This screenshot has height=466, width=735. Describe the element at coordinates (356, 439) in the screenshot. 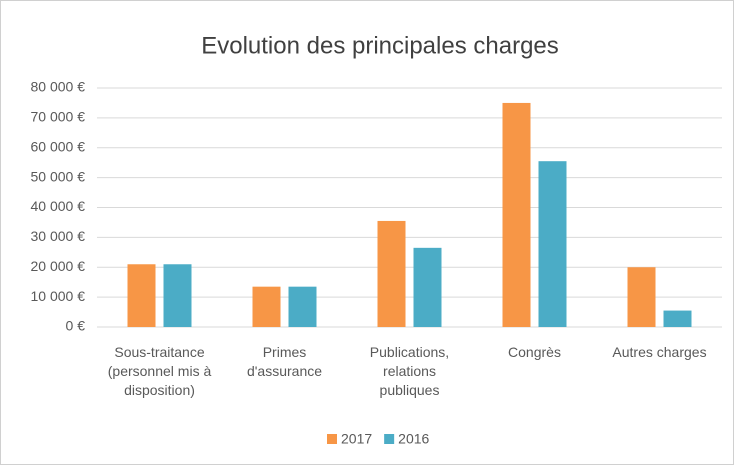

I see `legend-label: 2017` at that location.